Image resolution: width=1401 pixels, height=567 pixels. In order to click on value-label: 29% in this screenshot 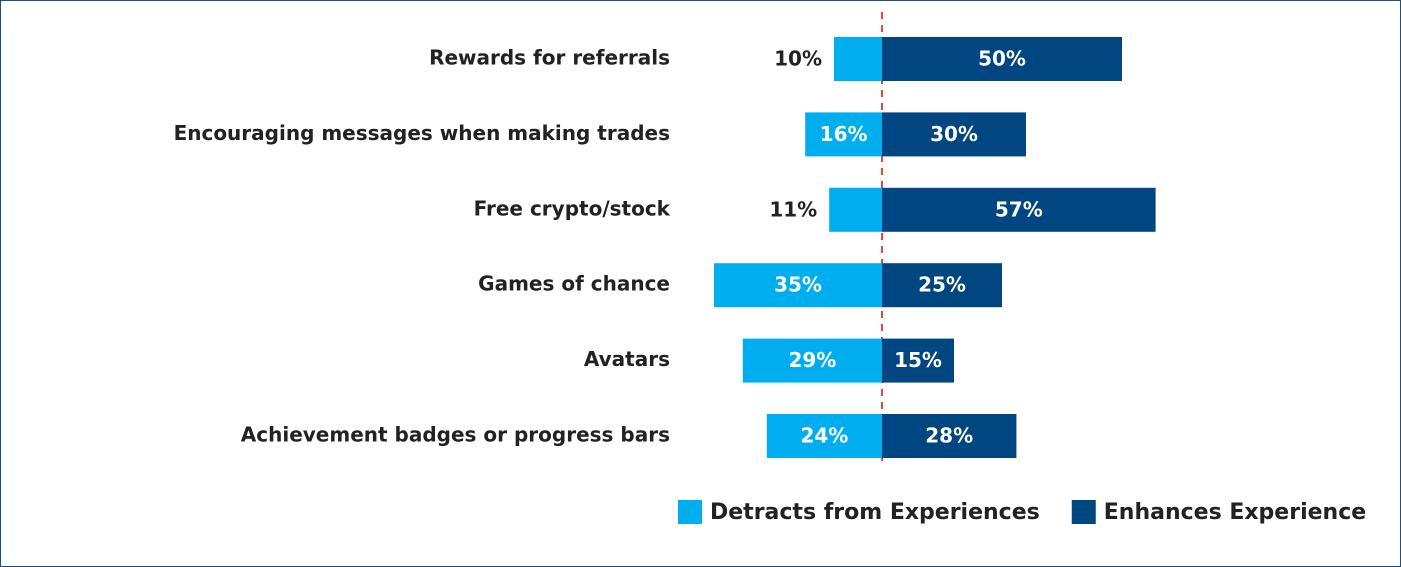, I will do `click(812, 360)`.